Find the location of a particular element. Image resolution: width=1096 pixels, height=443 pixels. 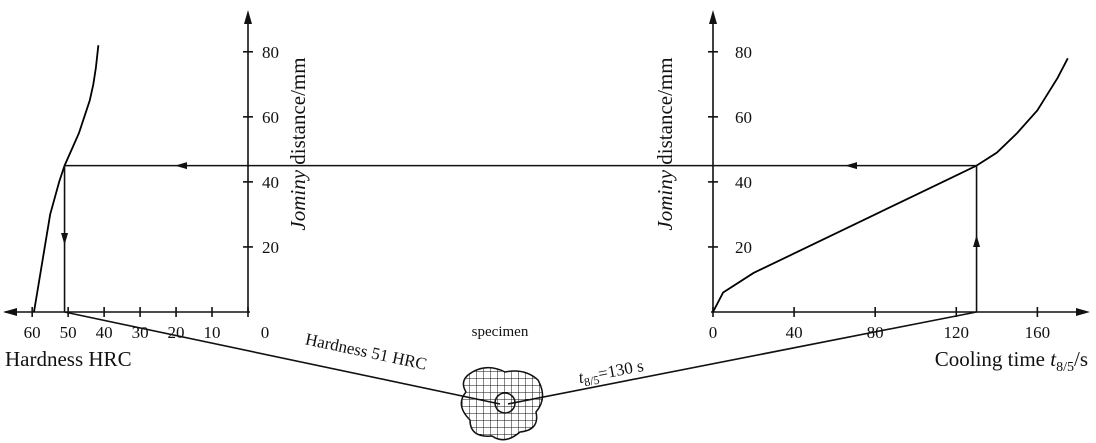

x-label-sub: 8/5 is located at coordinates (1065, 367).